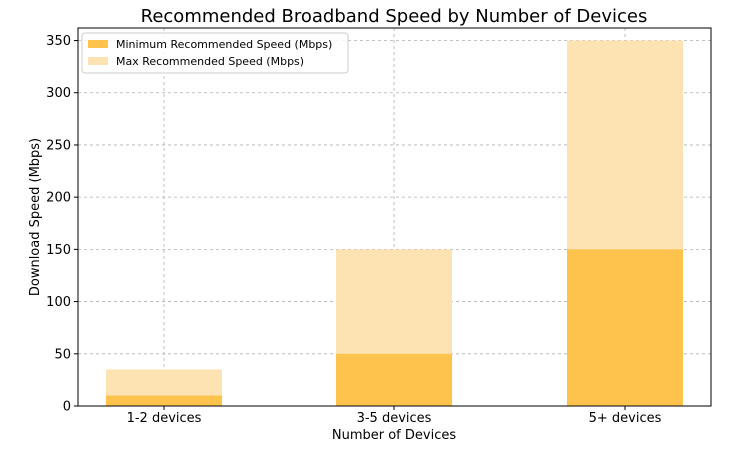  Describe the element at coordinates (35, 217) in the screenshot. I see `y-axis-label: Download Speed (Mbps)` at that location.